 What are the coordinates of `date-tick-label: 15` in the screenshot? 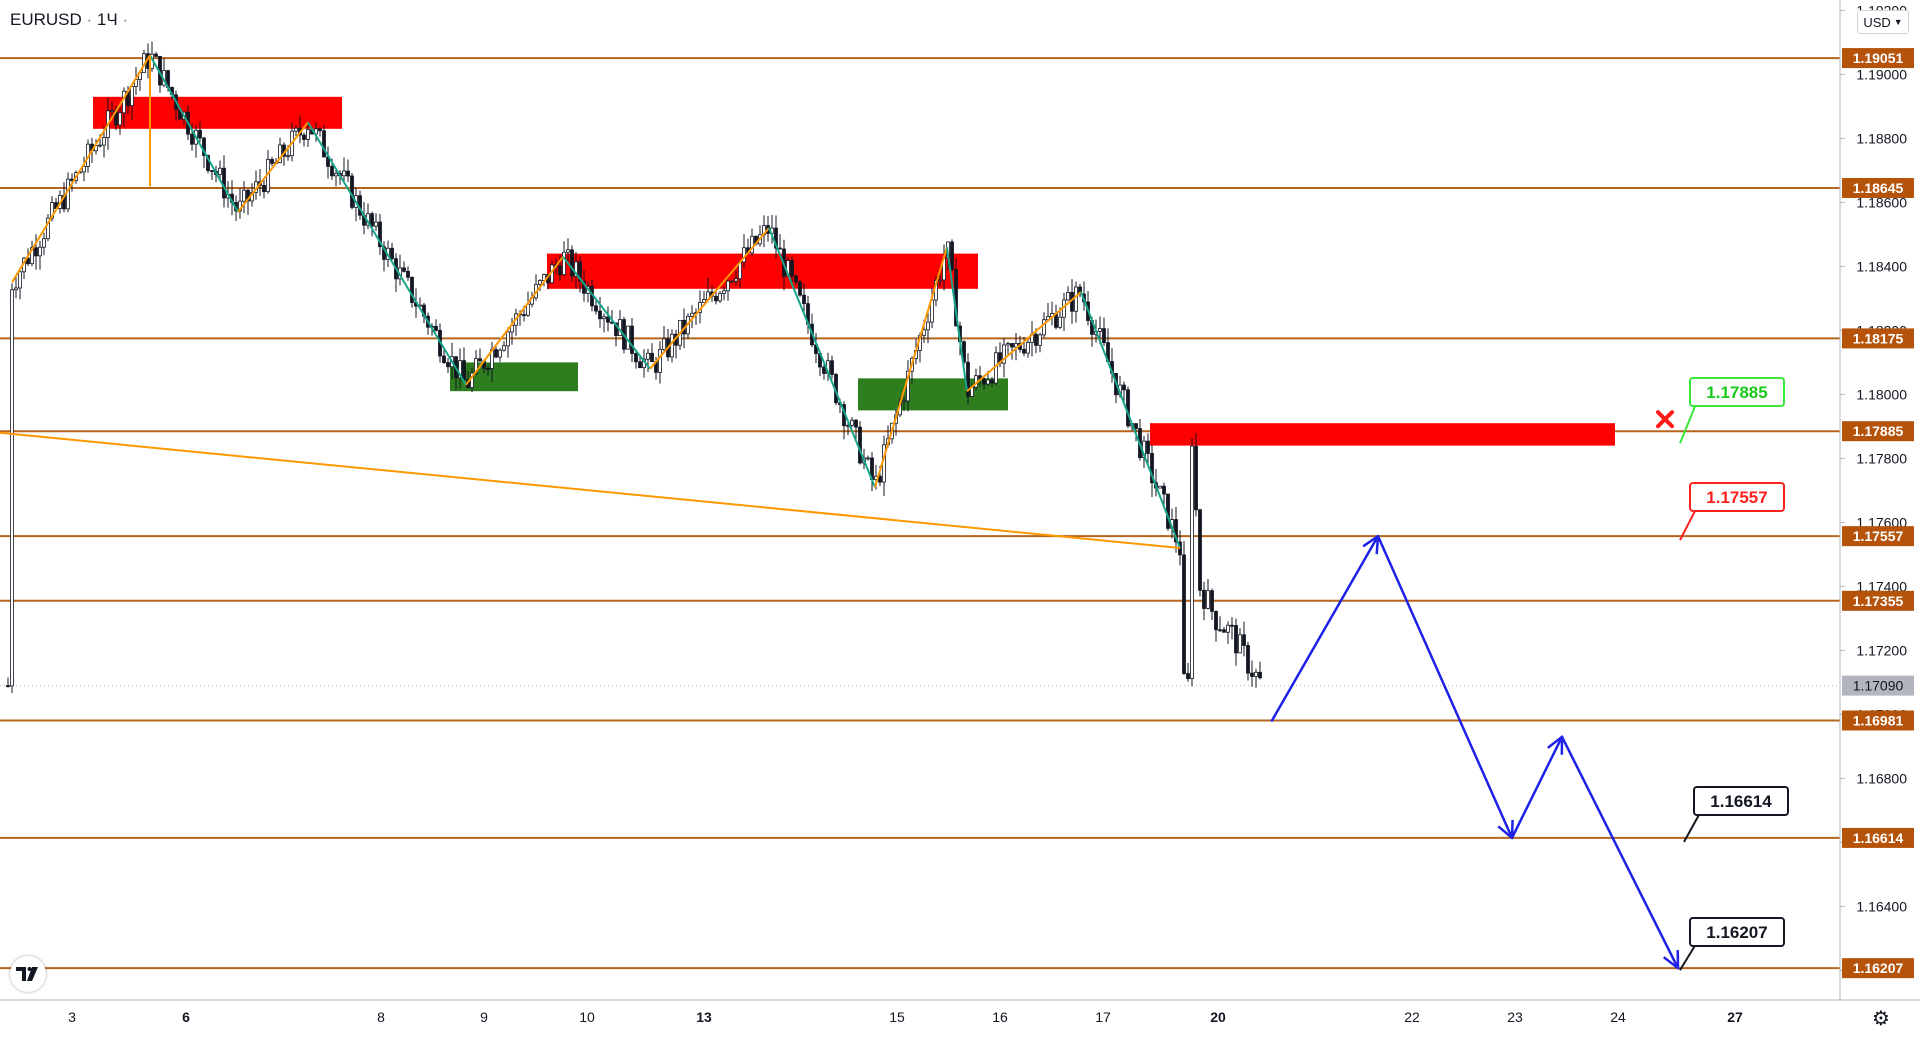 It's located at (897, 1017).